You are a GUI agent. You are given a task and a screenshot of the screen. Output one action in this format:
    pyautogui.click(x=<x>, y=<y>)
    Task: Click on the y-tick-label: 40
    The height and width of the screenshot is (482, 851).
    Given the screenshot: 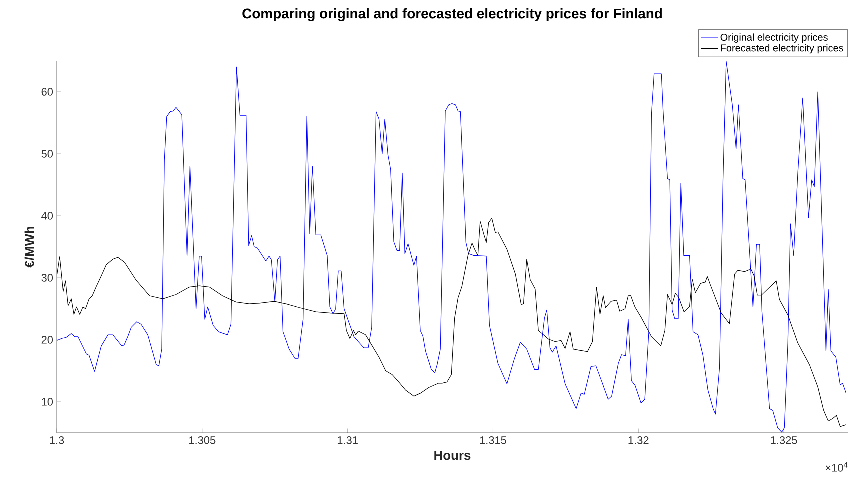 What is the action you would take?
    pyautogui.click(x=48, y=216)
    